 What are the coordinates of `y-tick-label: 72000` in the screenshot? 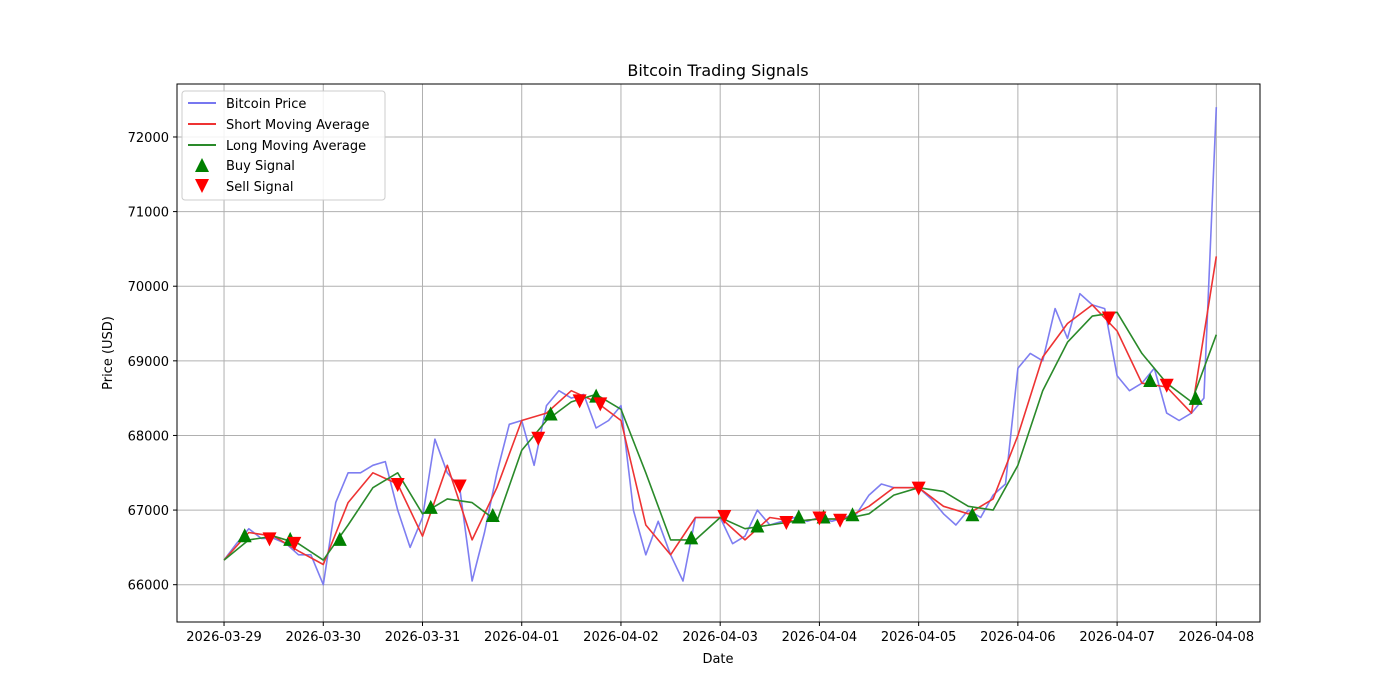 It's located at (148, 138).